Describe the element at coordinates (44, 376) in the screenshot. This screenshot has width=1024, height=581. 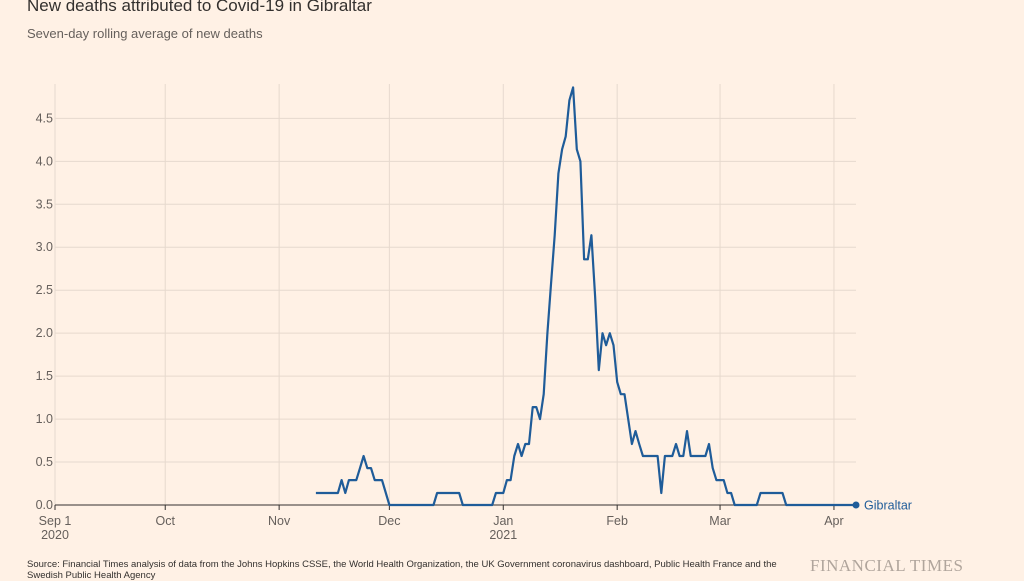
I see `y-tick-label: 1.5` at that location.